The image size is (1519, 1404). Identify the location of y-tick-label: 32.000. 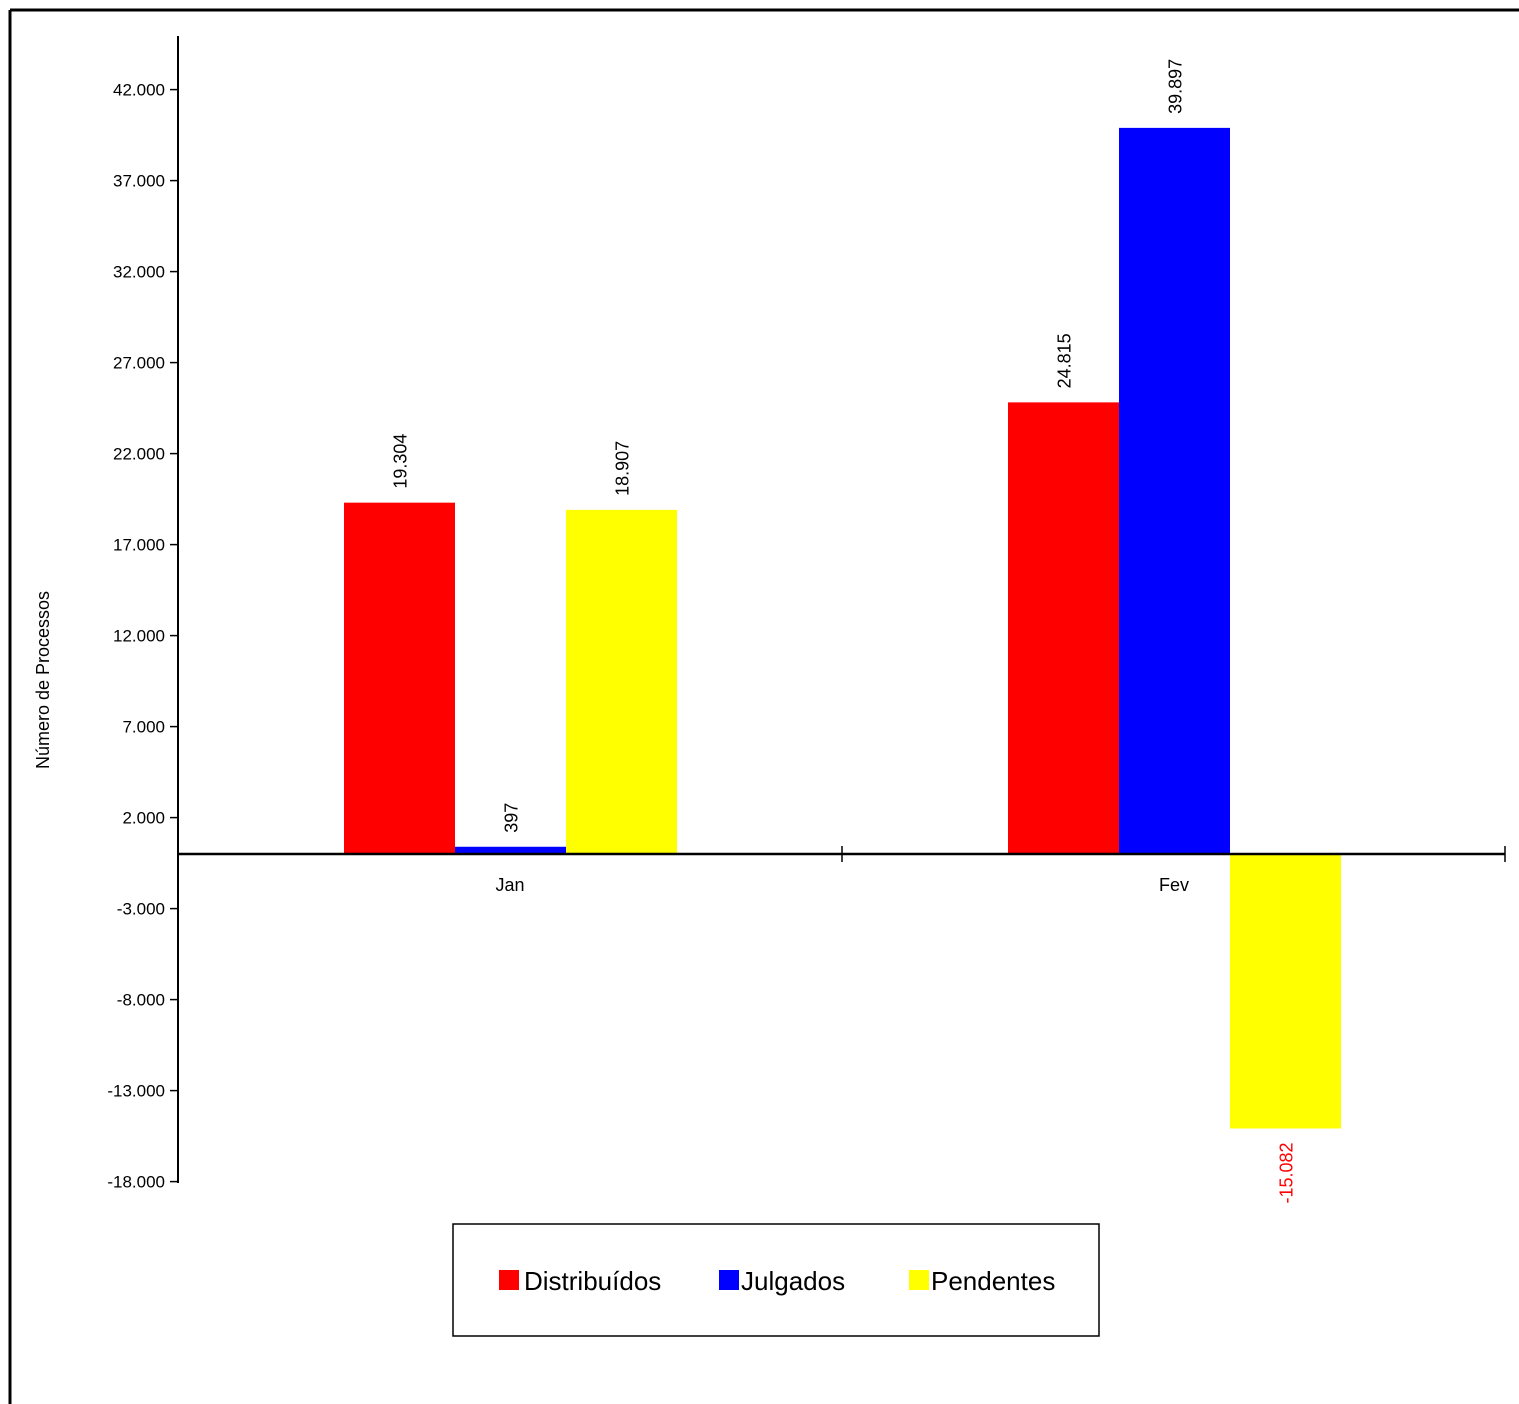
(139, 272).